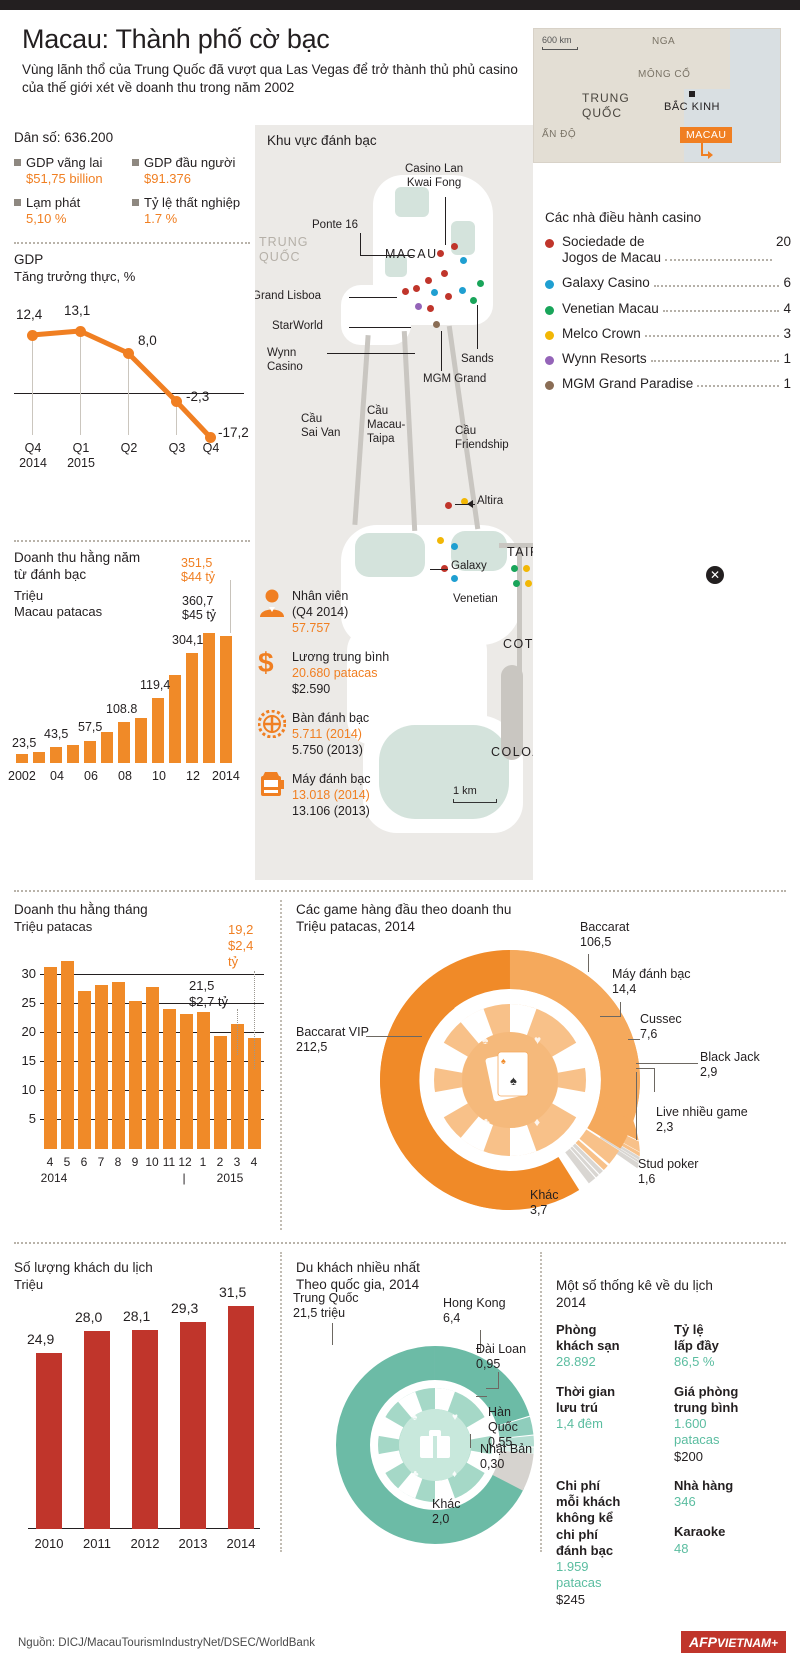 The width and height of the screenshot is (800, 1663). I want to click on map-landmass-peninsula, so click(376, 315).